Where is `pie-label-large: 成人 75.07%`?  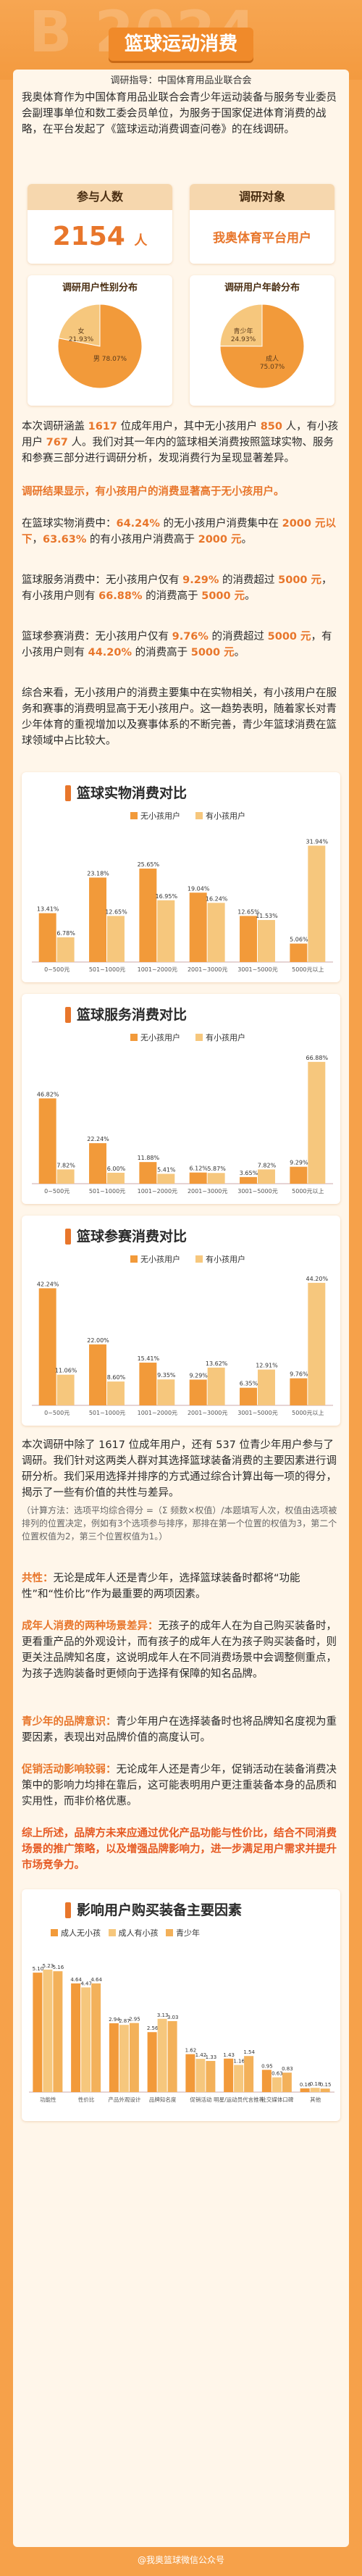
pie-label-large: 成人 75.07% is located at coordinates (272, 362).